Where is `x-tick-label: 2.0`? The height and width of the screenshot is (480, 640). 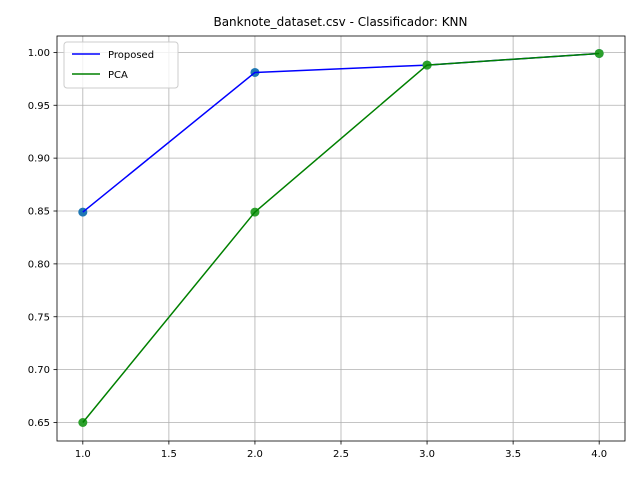
x-tick-label: 2.0 is located at coordinates (255, 454).